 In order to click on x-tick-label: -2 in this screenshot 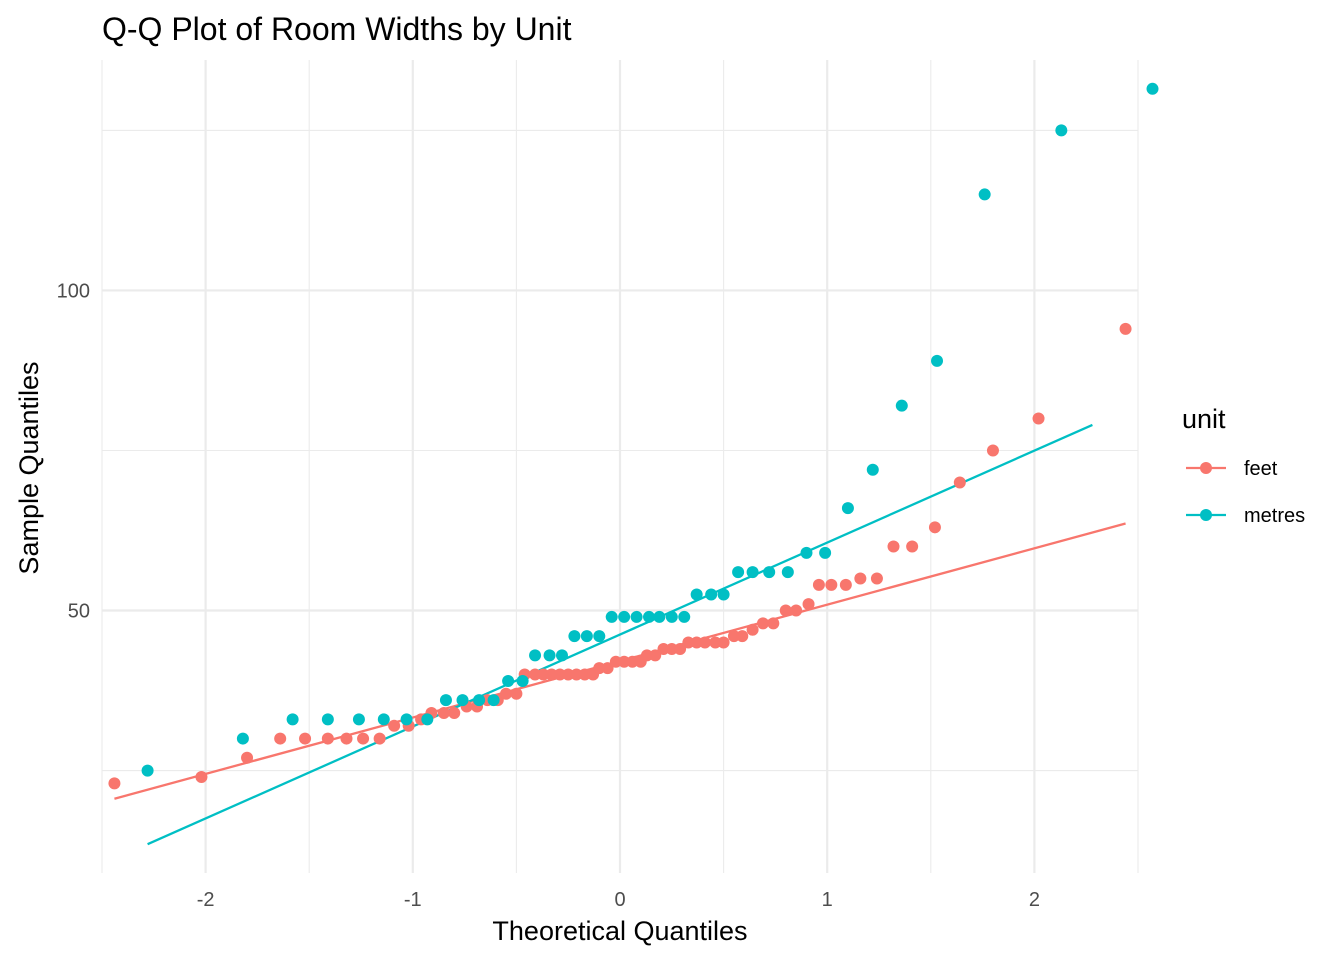, I will do `click(206, 900)`.